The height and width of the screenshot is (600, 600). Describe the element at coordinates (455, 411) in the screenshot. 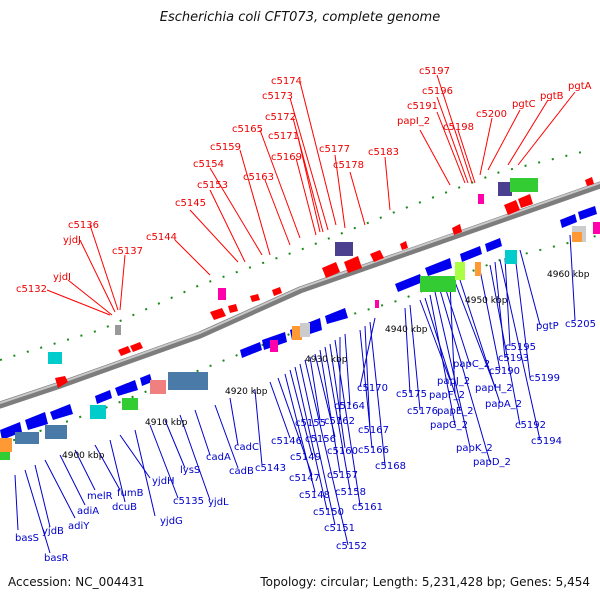

I see `gene-label: papE_2` at that location.